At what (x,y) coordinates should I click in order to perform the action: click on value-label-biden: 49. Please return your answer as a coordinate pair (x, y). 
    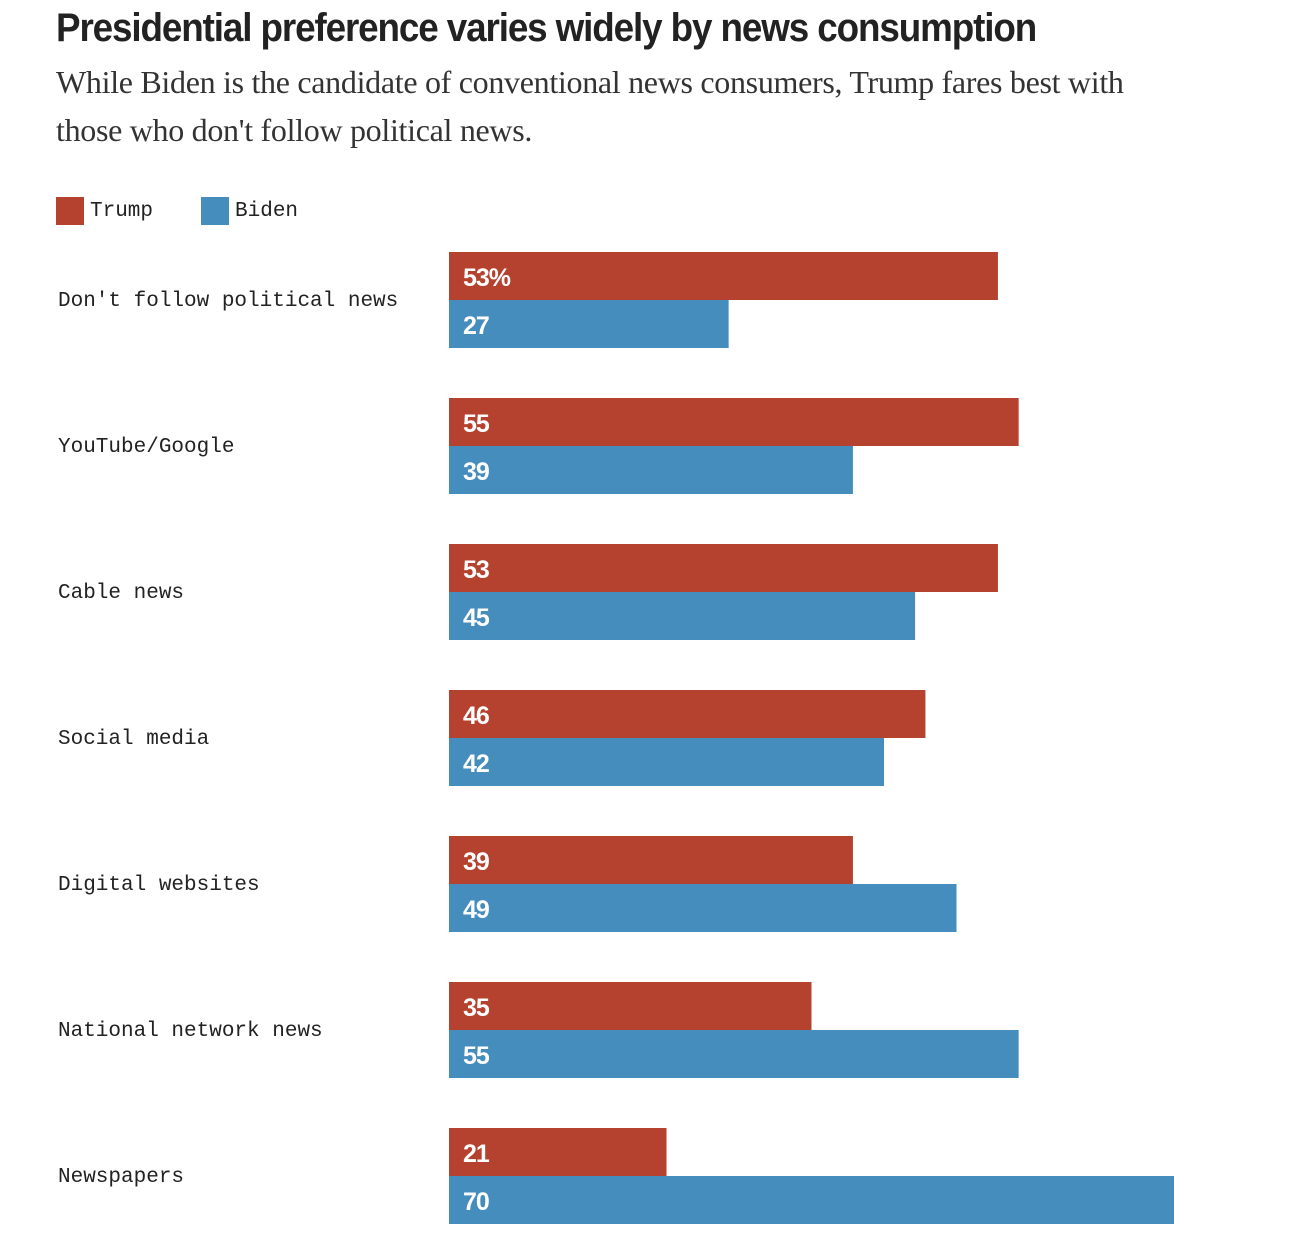
    Looking at the image, I should click on (476, 910).